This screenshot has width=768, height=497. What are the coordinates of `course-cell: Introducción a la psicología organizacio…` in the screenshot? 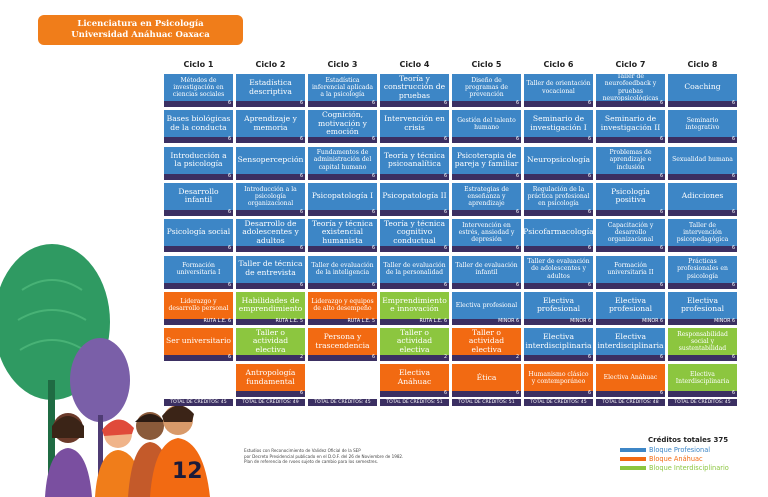 It's located at (270, 199).